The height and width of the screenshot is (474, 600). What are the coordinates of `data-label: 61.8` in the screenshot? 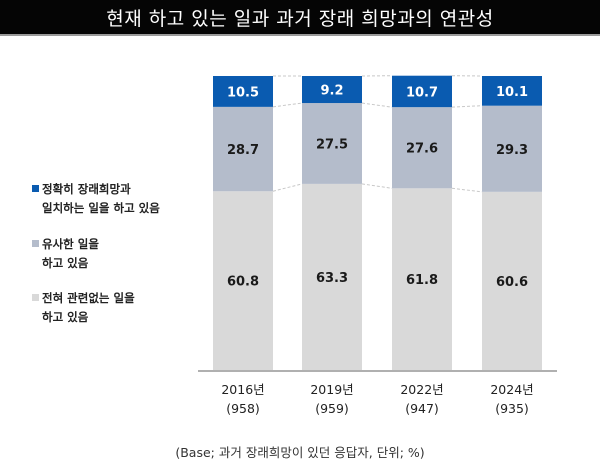 It's located at (422, 280).